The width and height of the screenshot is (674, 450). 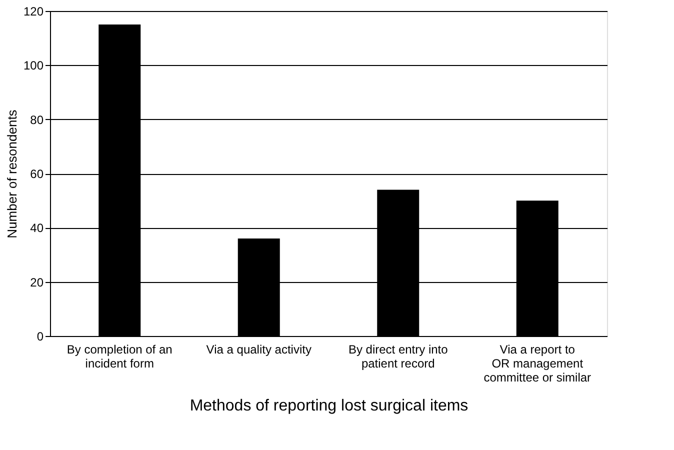 I want to click on y-tick-label: 60, so click(x=37, y=174).